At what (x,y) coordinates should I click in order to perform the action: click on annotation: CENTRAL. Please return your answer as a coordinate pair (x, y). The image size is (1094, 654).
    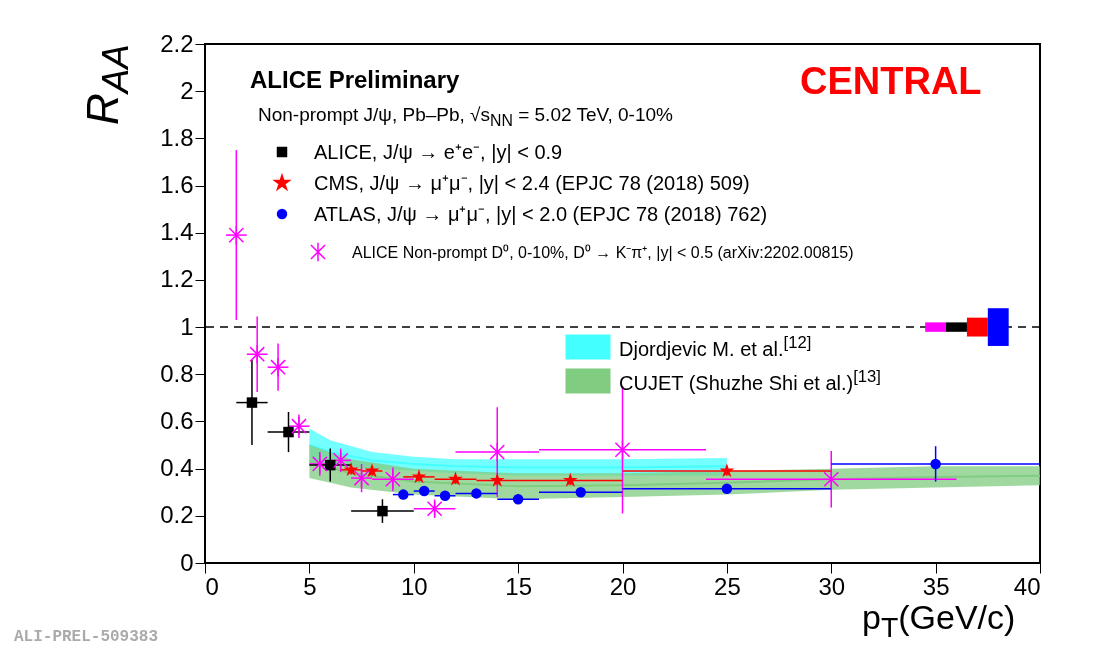
    Looking at the image, I should click on (891, 81).